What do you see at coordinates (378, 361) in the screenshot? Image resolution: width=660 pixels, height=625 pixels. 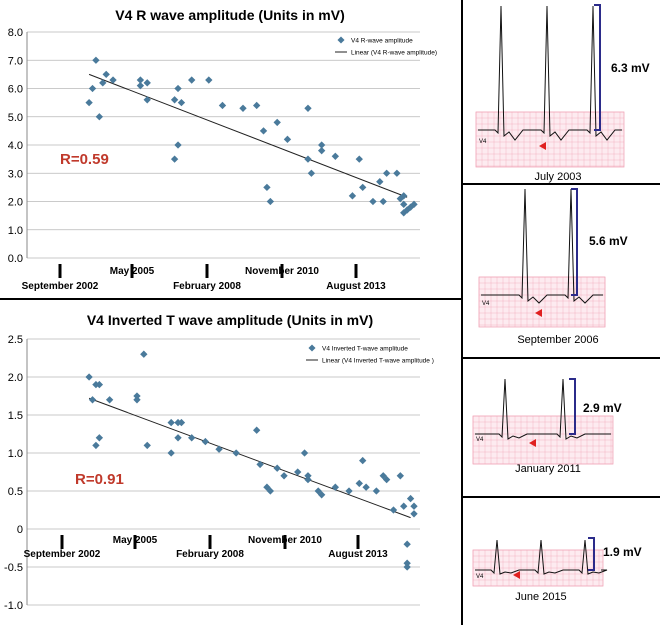 I see `legend-line-label: Linear (V4 Inverted T-wave amplitude )` at bounding box center [378, 361].